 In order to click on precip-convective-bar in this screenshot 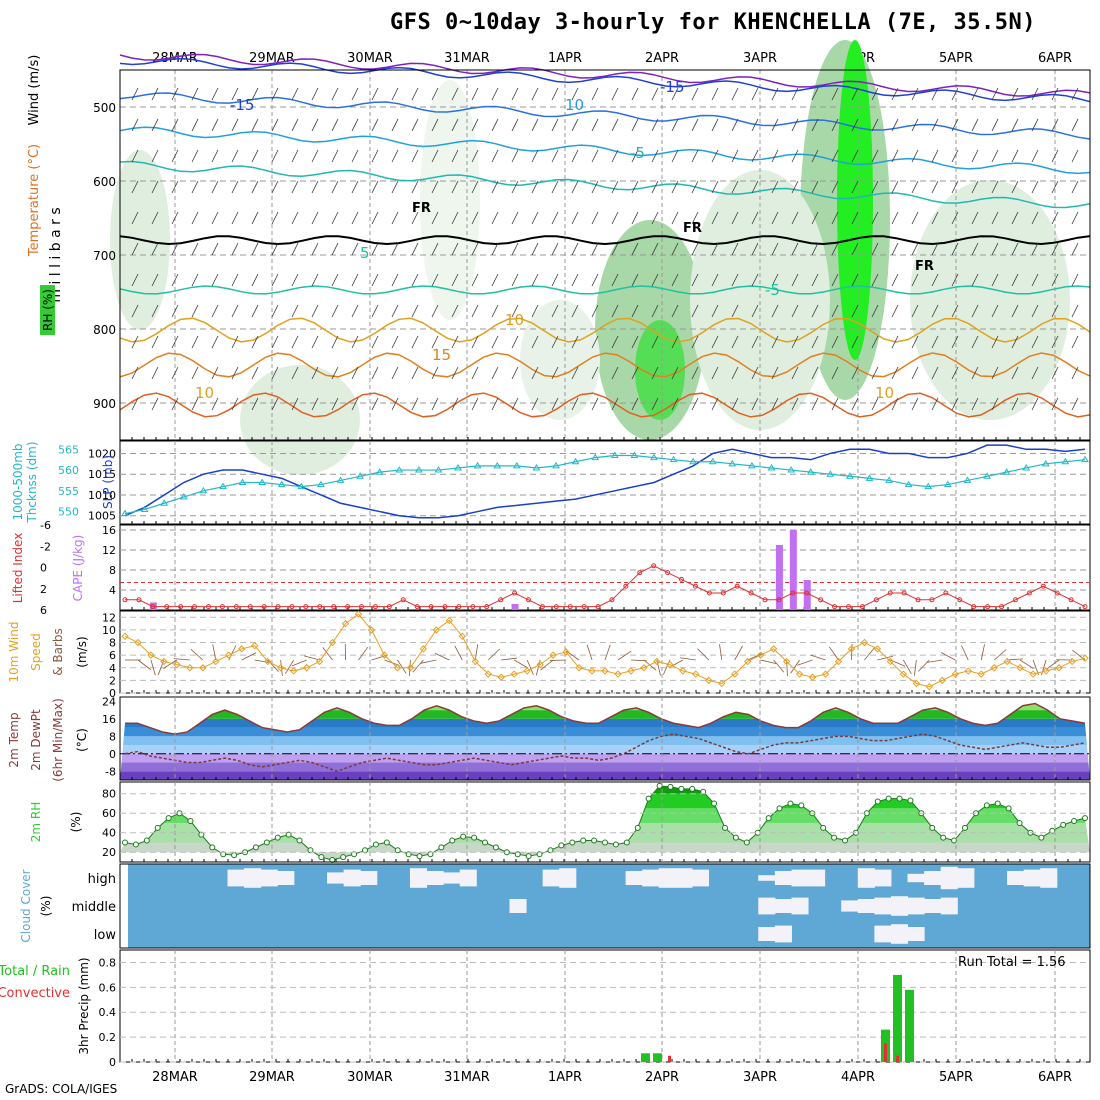, I will do `click(897, 1058)`.